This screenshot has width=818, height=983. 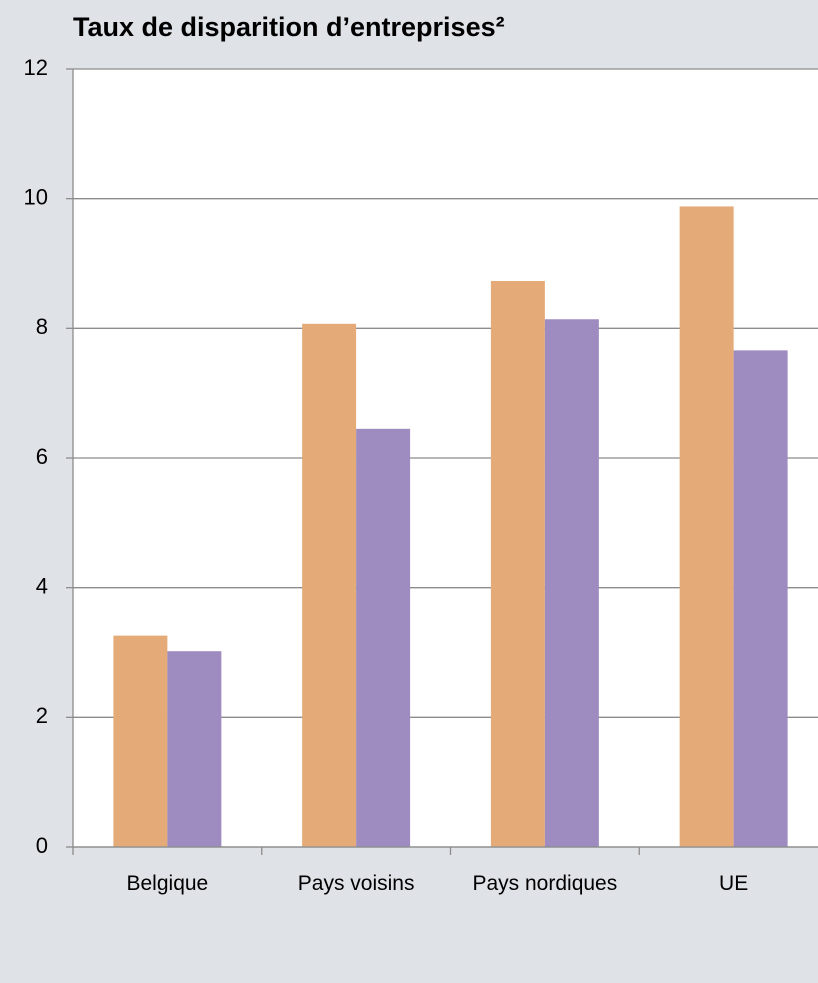 I want to click on y-tick-label: 6, so click(x=42, y=456).